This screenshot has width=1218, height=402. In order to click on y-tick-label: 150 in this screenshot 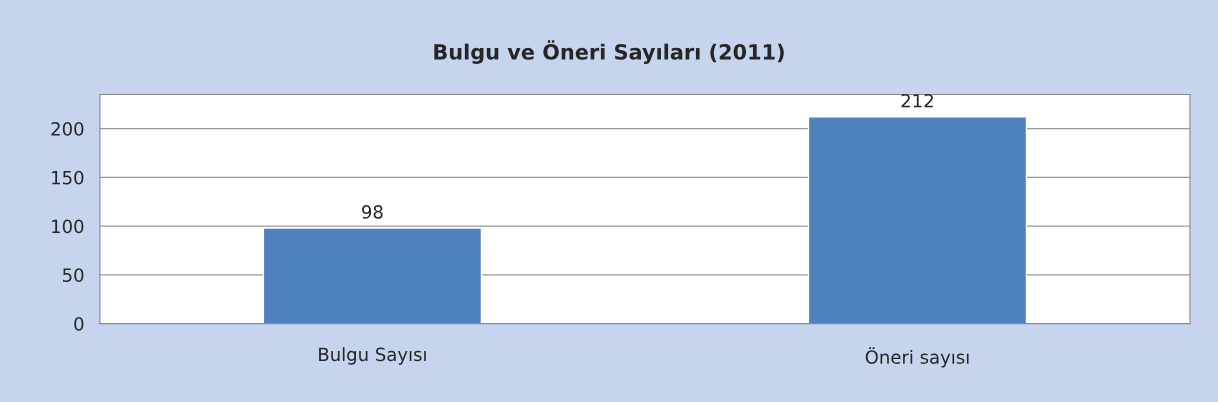, I will do `click(68, 177)`.